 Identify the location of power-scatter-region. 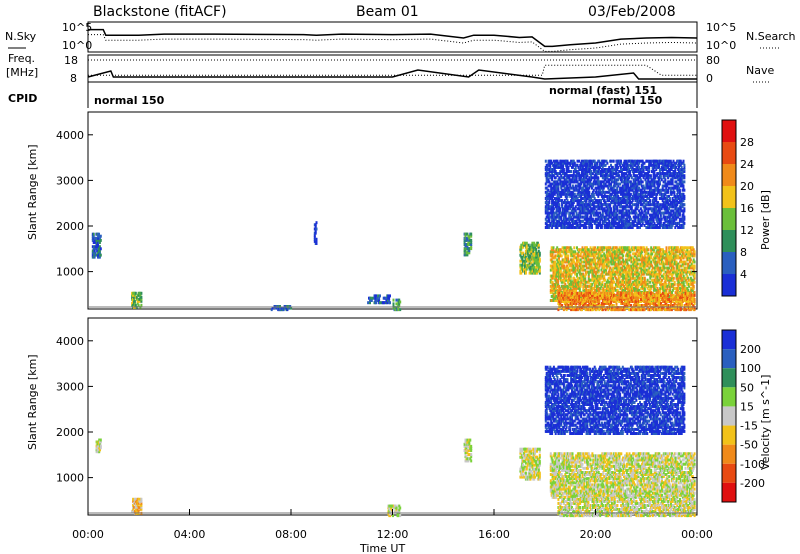
(626, 301).